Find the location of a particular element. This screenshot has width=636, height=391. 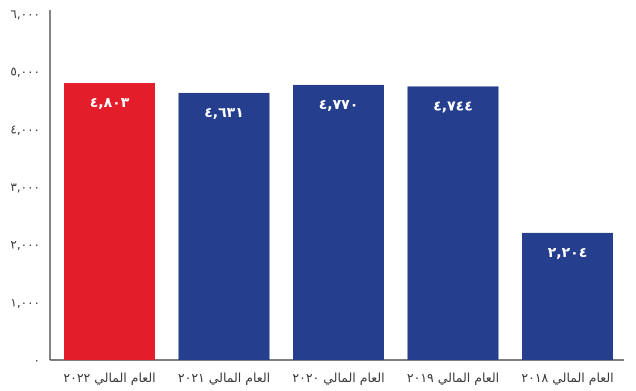

y-tick-label: ٦,٠٠٠ is located at coordinates (25, 14).